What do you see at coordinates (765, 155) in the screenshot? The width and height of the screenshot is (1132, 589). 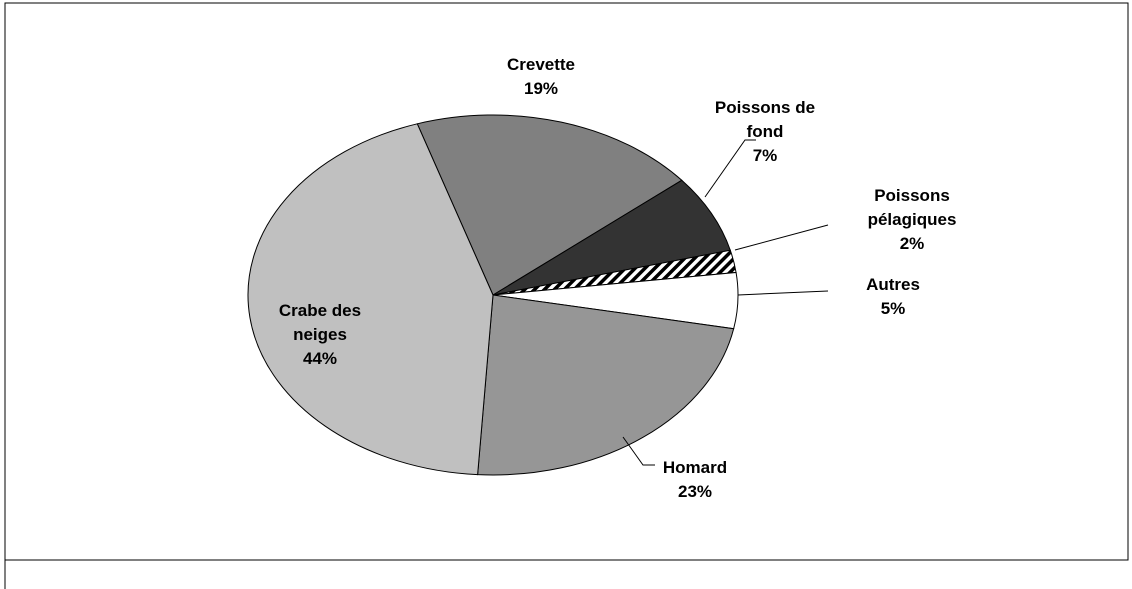 I see `value-label: 7%` at bounding box center [765, 155].